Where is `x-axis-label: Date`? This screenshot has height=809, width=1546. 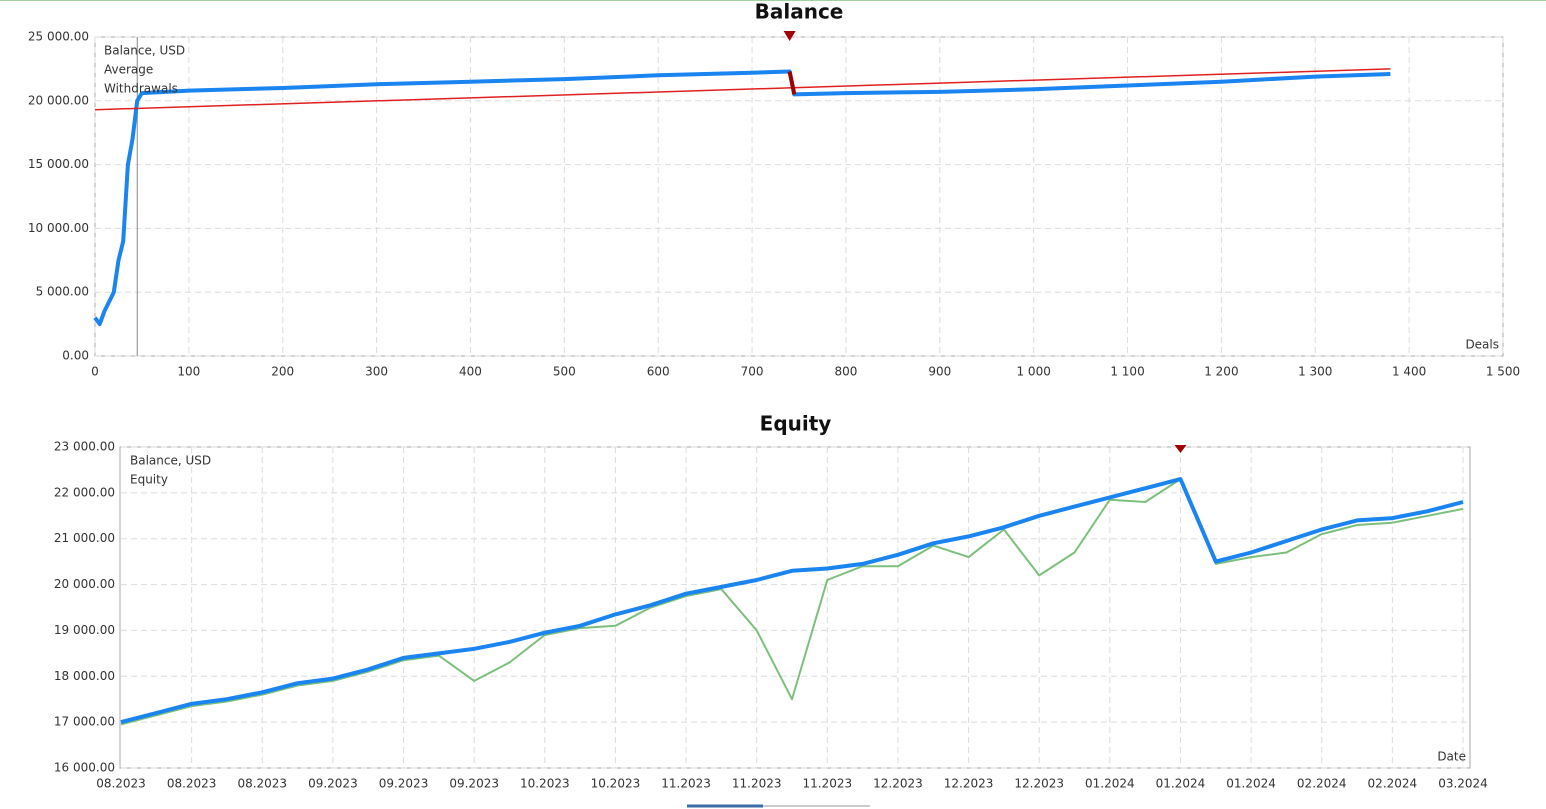 x-axis-label: Date is located at coordinates (1451, 757).